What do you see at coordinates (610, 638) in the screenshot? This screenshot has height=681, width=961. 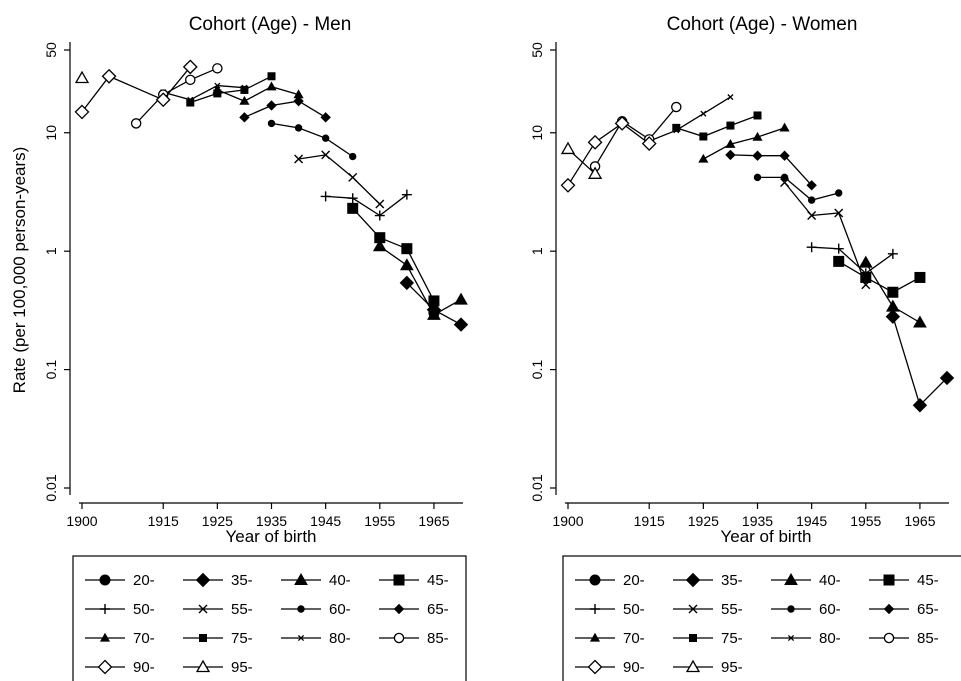 I see `legend-item: 70-` at bounding box center [610, 638].